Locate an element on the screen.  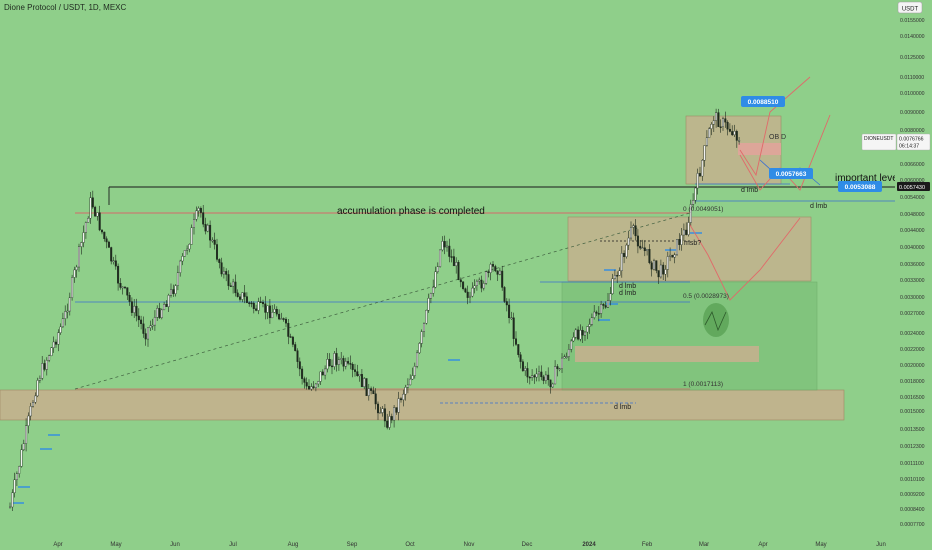
y-tick-label: 0.0009200 is located at coordinates (912, 495).